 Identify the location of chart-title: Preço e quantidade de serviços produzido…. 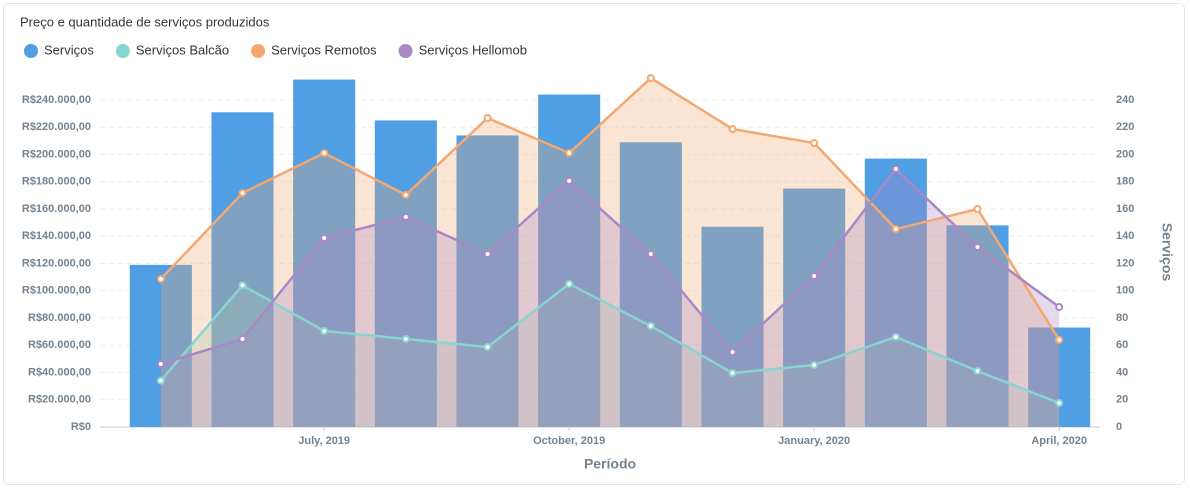
(145, 21).